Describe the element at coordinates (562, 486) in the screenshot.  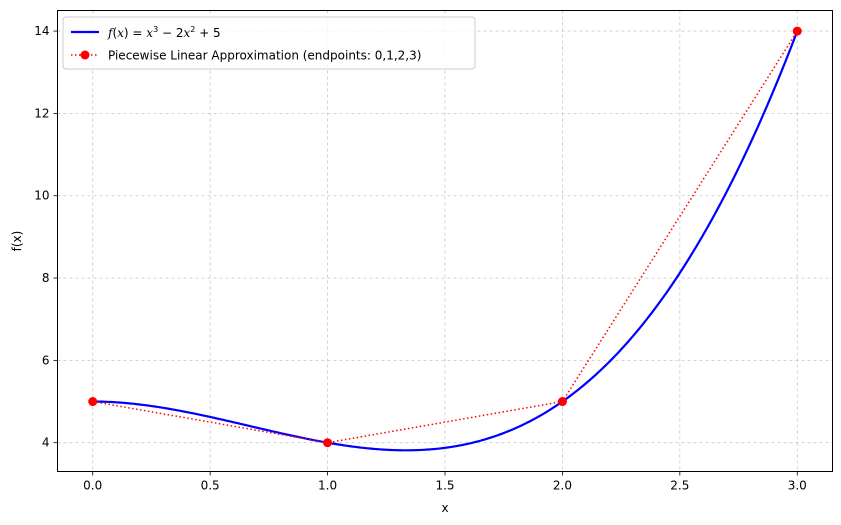
I see `x-tick-label: 2.0` at that location.